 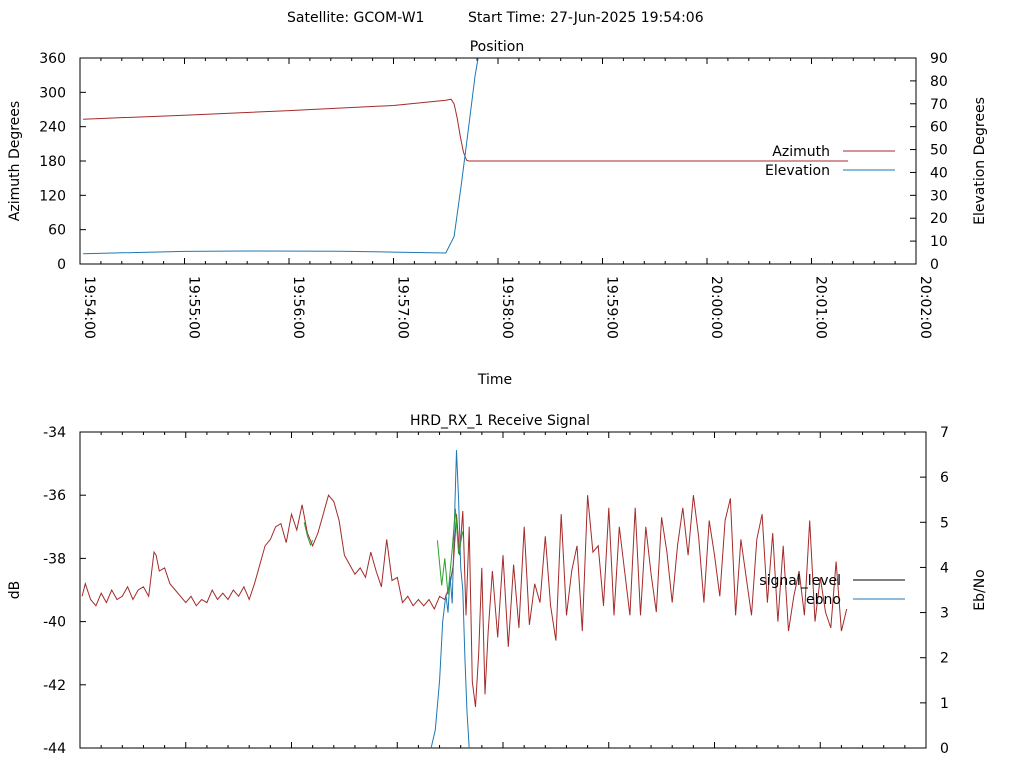 What do you see at coordinates (925, 307) in the screenshot?
I see `position-x-tick-label: 20:02:00` at bounding box center [925, 307].